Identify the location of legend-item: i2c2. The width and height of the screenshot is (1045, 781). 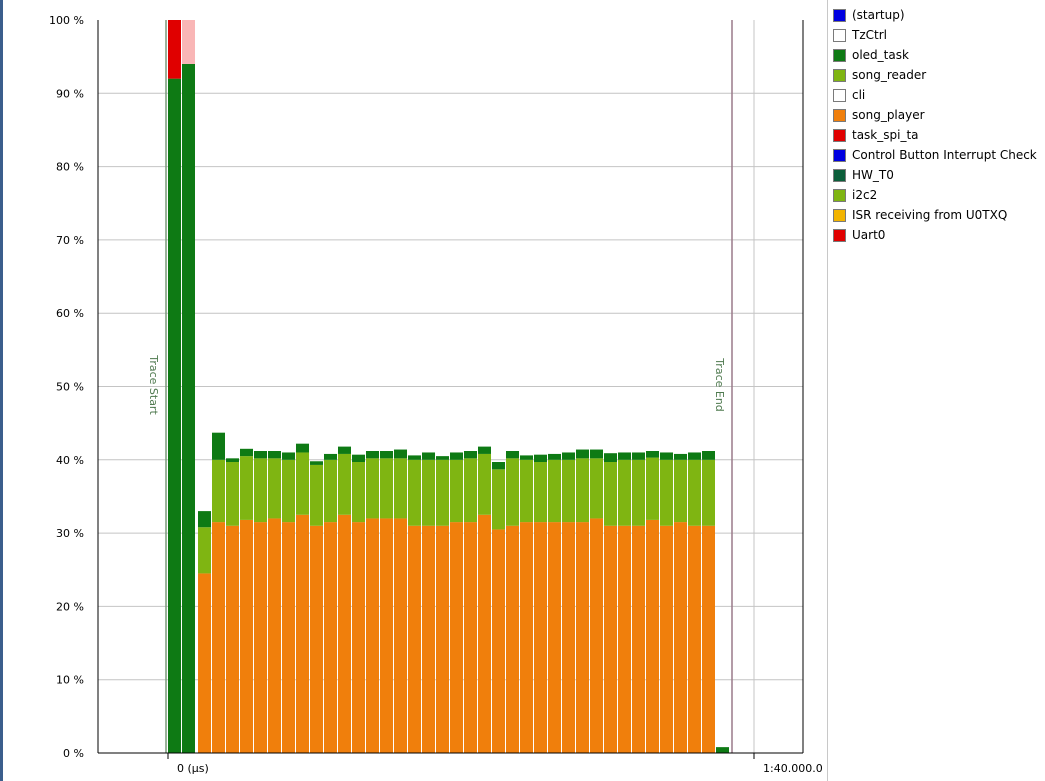
(855, 195).